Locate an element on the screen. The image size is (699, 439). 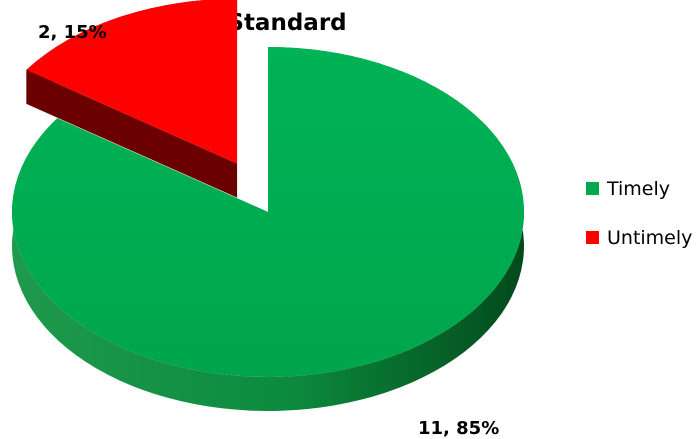
pie-slice-untimely is located at coordinates (132, 82).